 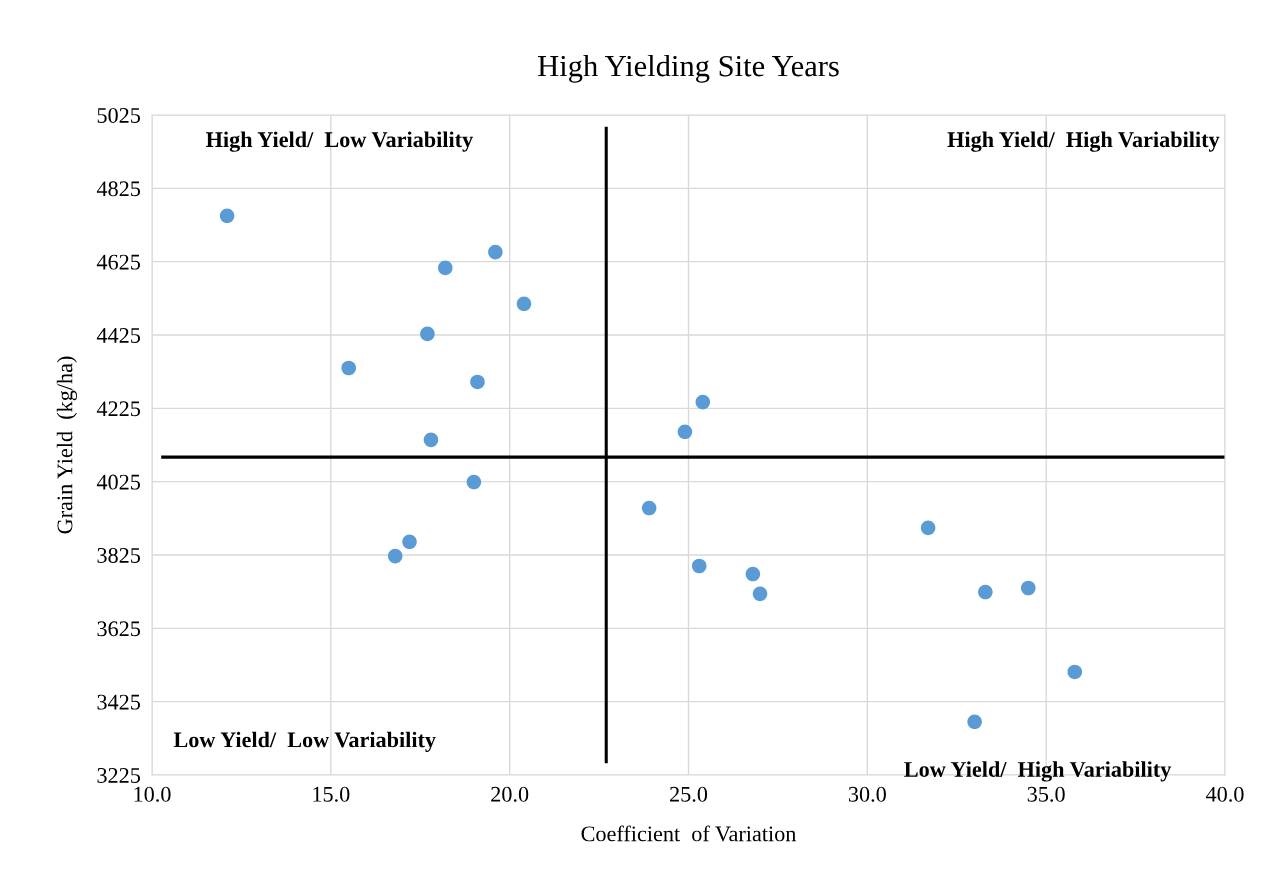 What do you see at coordinates (510, 794) in the screenshot?
I see `x-tick-label: 20.0` at bounding box center [510, 794].